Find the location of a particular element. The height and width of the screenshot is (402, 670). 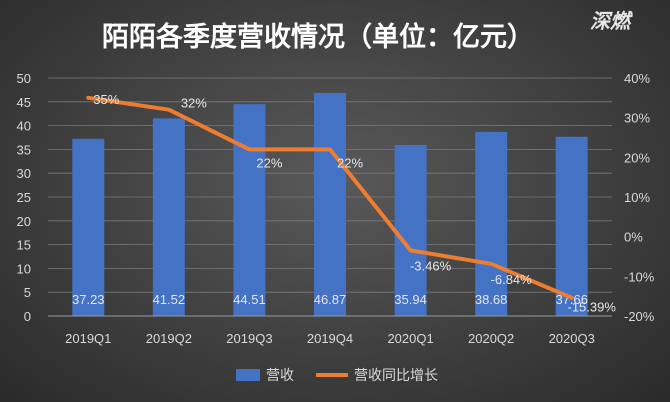

bar-data-label: 37.23 is located at coordinates (88, 299).